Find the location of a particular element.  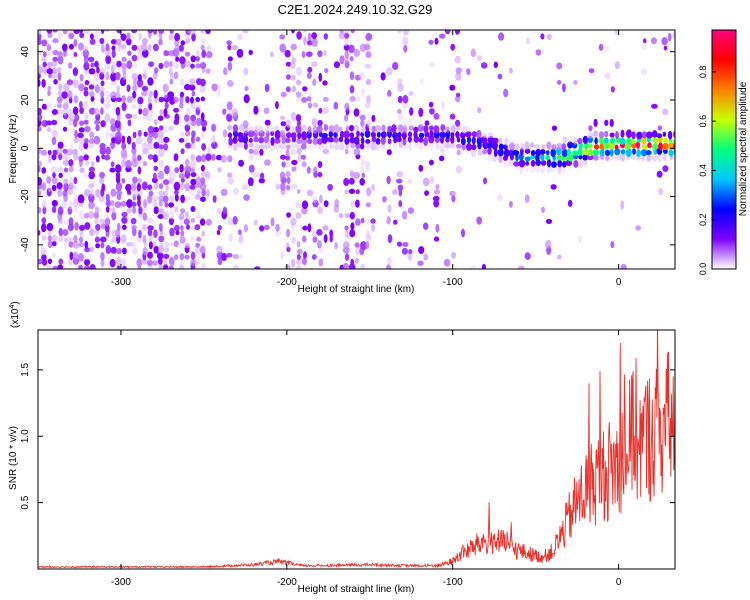

colorbar-tick-label: 0.8 is located at coordinates (703, 72).